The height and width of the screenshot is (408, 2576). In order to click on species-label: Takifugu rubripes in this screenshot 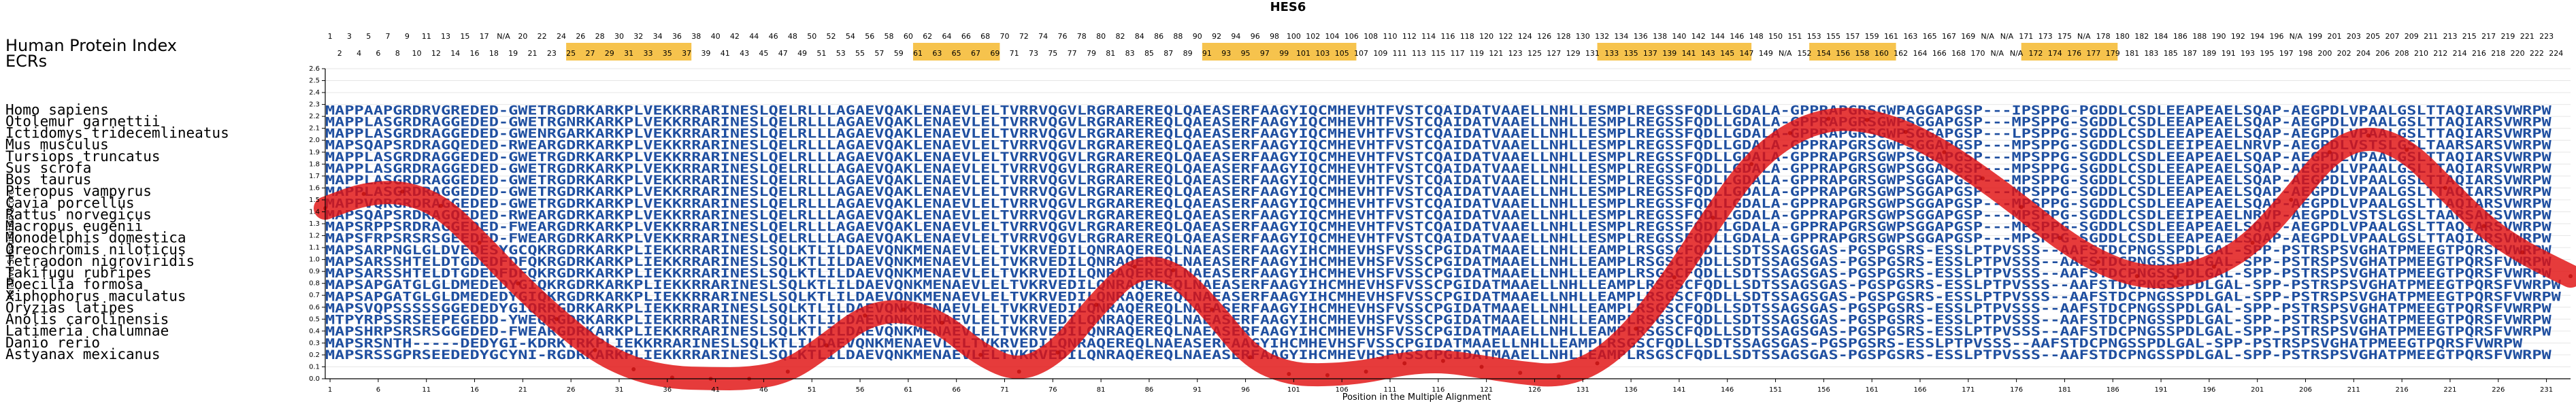, I will do `click(78, 273)`.